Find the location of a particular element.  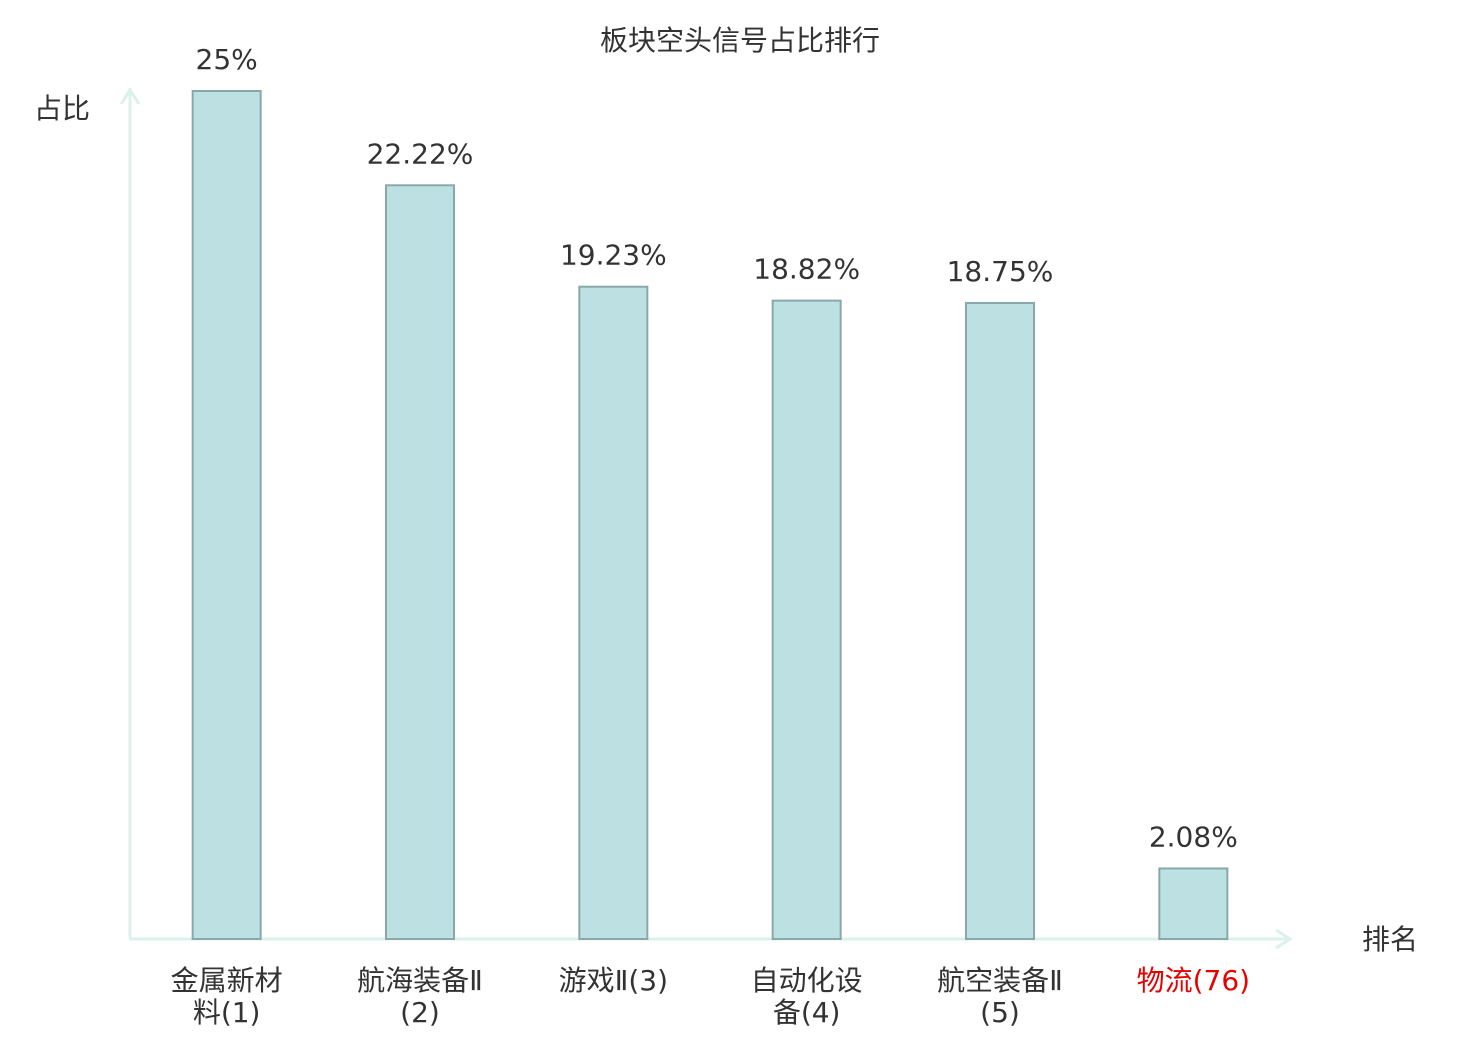

y-axis-label: 占比 is located at coordinates (62, 108).